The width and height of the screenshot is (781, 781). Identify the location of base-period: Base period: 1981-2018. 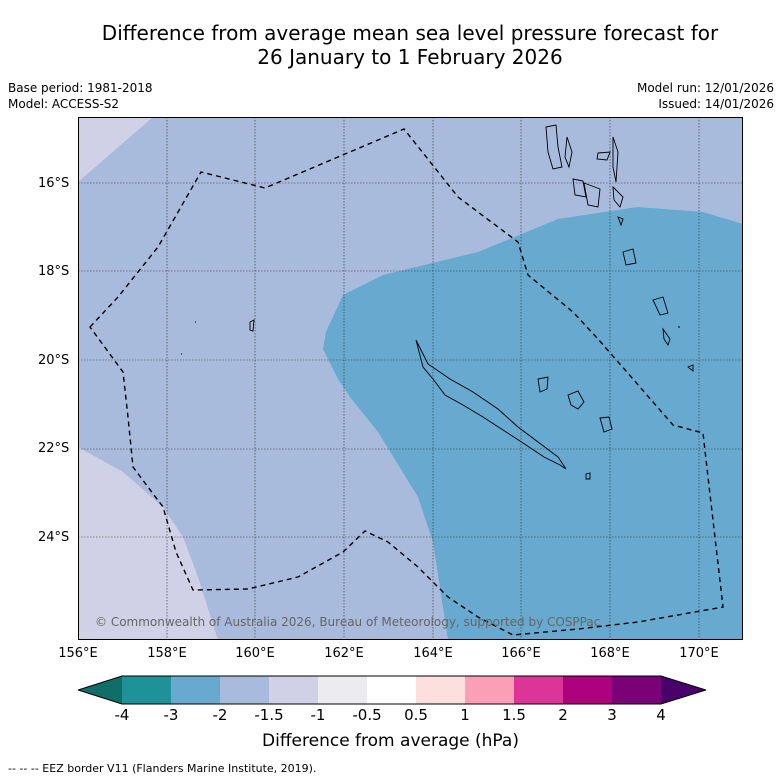
(80, 88).